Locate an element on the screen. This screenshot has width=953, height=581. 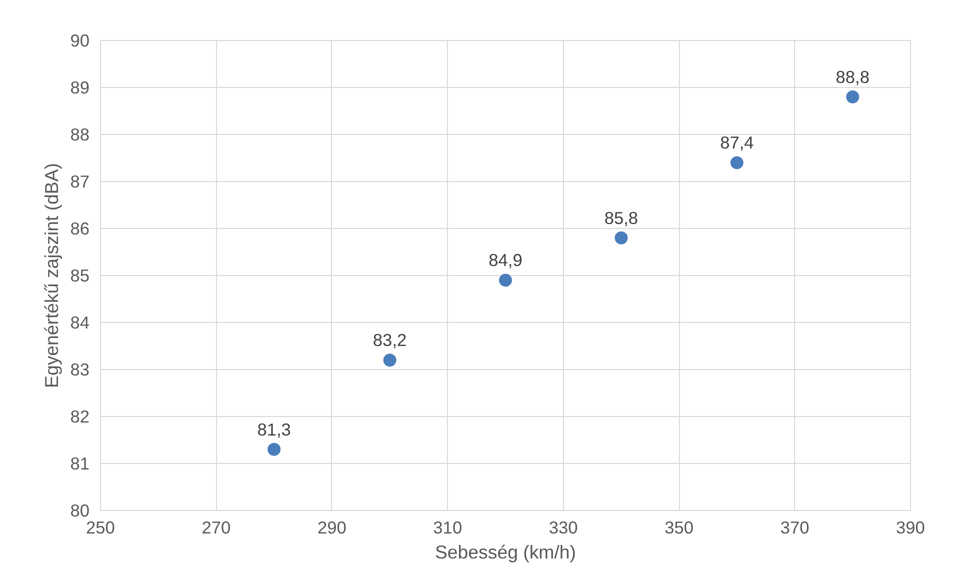
data-label: 83,2 is located at coordinates (389, 340).